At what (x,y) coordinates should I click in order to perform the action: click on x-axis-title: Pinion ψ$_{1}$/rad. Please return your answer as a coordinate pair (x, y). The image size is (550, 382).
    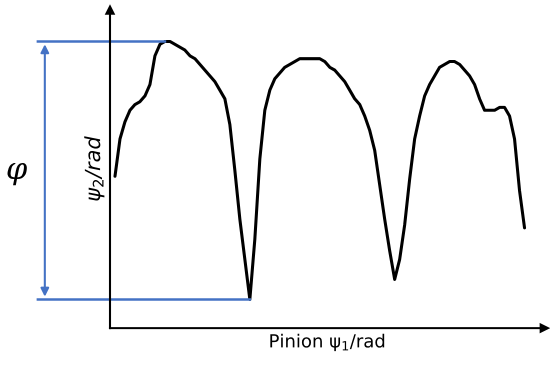
    Looking at the image, I should click on (327, 343).